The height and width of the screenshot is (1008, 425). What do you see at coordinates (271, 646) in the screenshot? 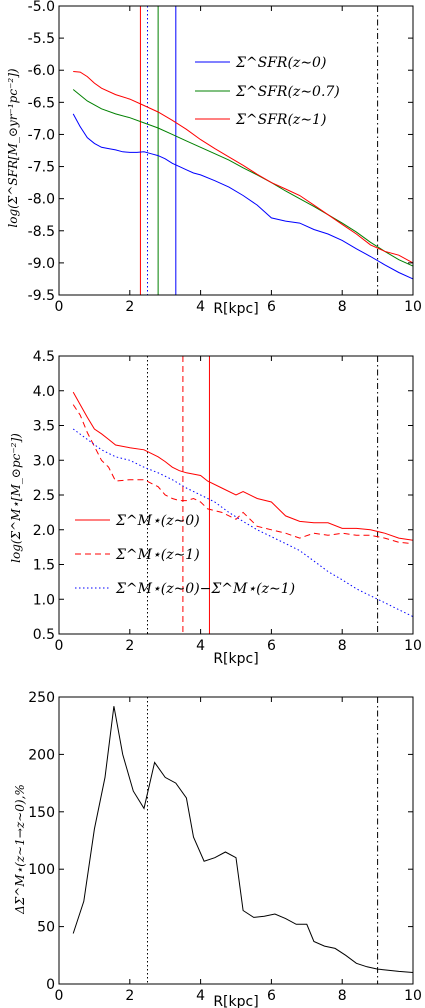
I see `mass-xtick-label-3: 6` at bounding box center [271, 646].